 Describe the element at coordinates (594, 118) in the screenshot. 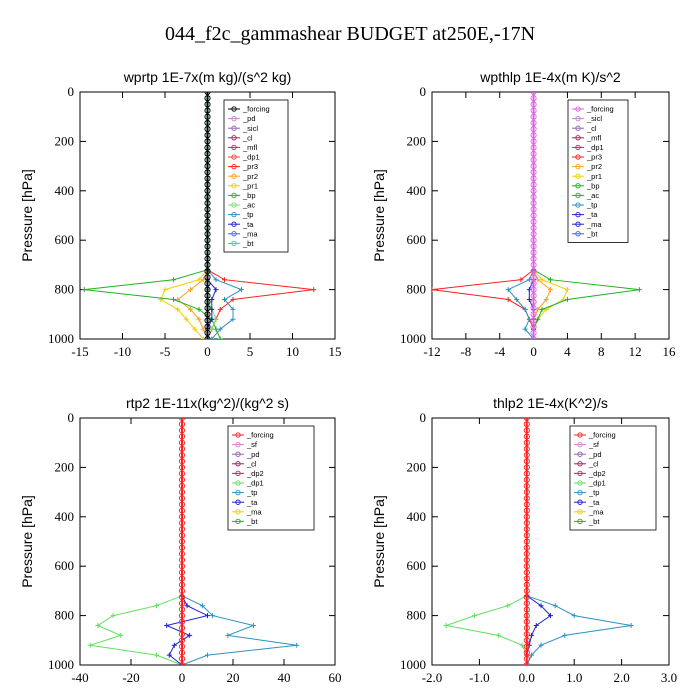

I see `legend-label: _sicl` at that location.